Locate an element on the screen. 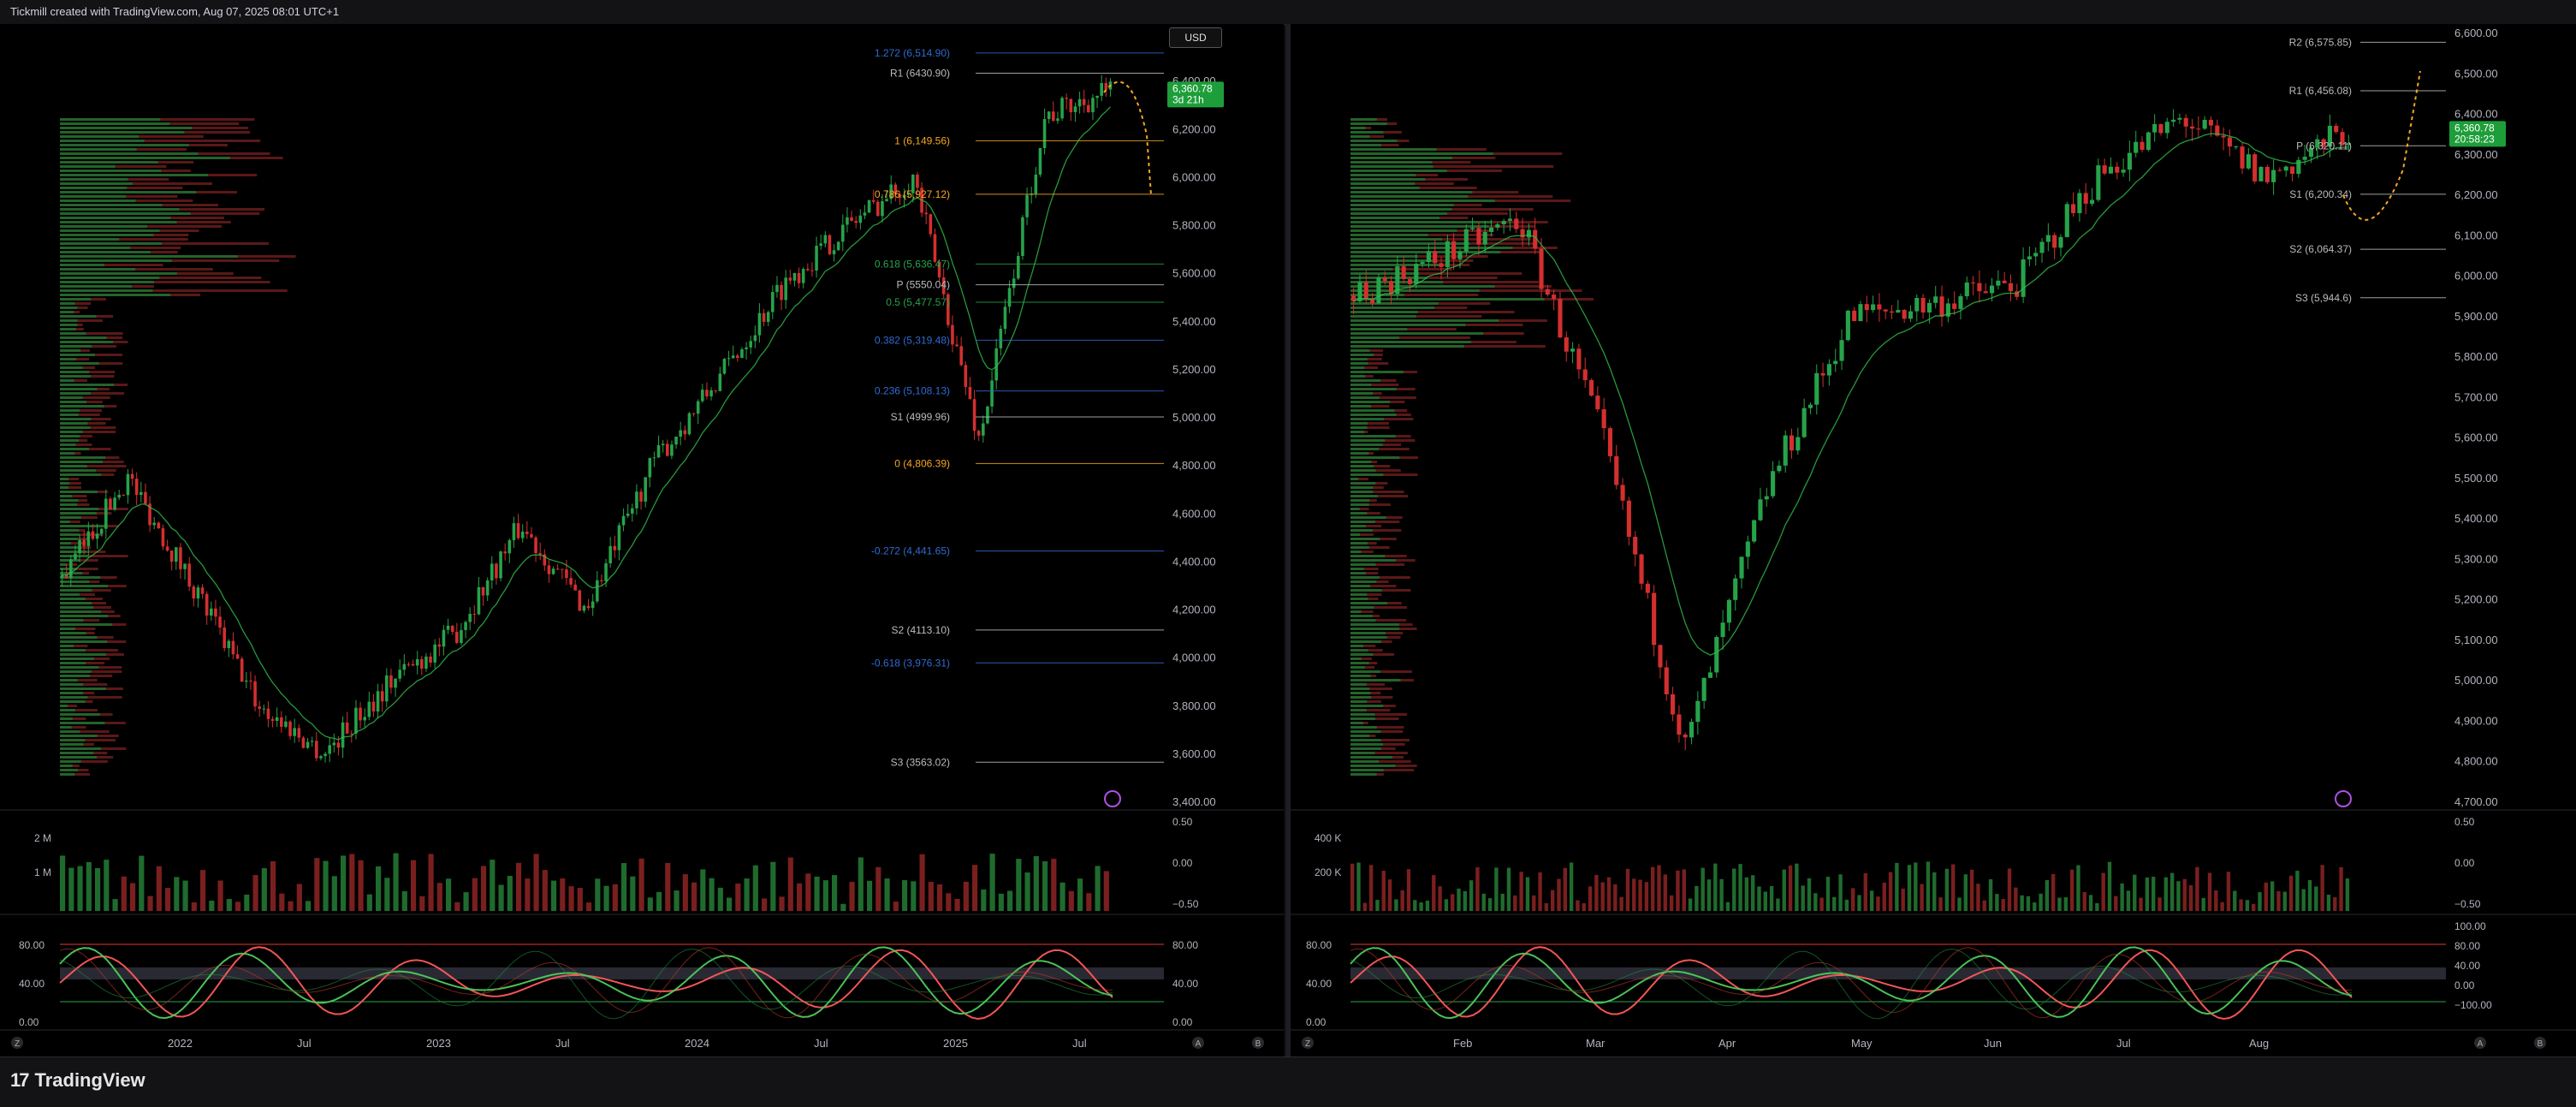 The width and height of the screenshot is (2576, 1107). price-axis-label: 5,000.00 is located at coordinates (1194, 418).